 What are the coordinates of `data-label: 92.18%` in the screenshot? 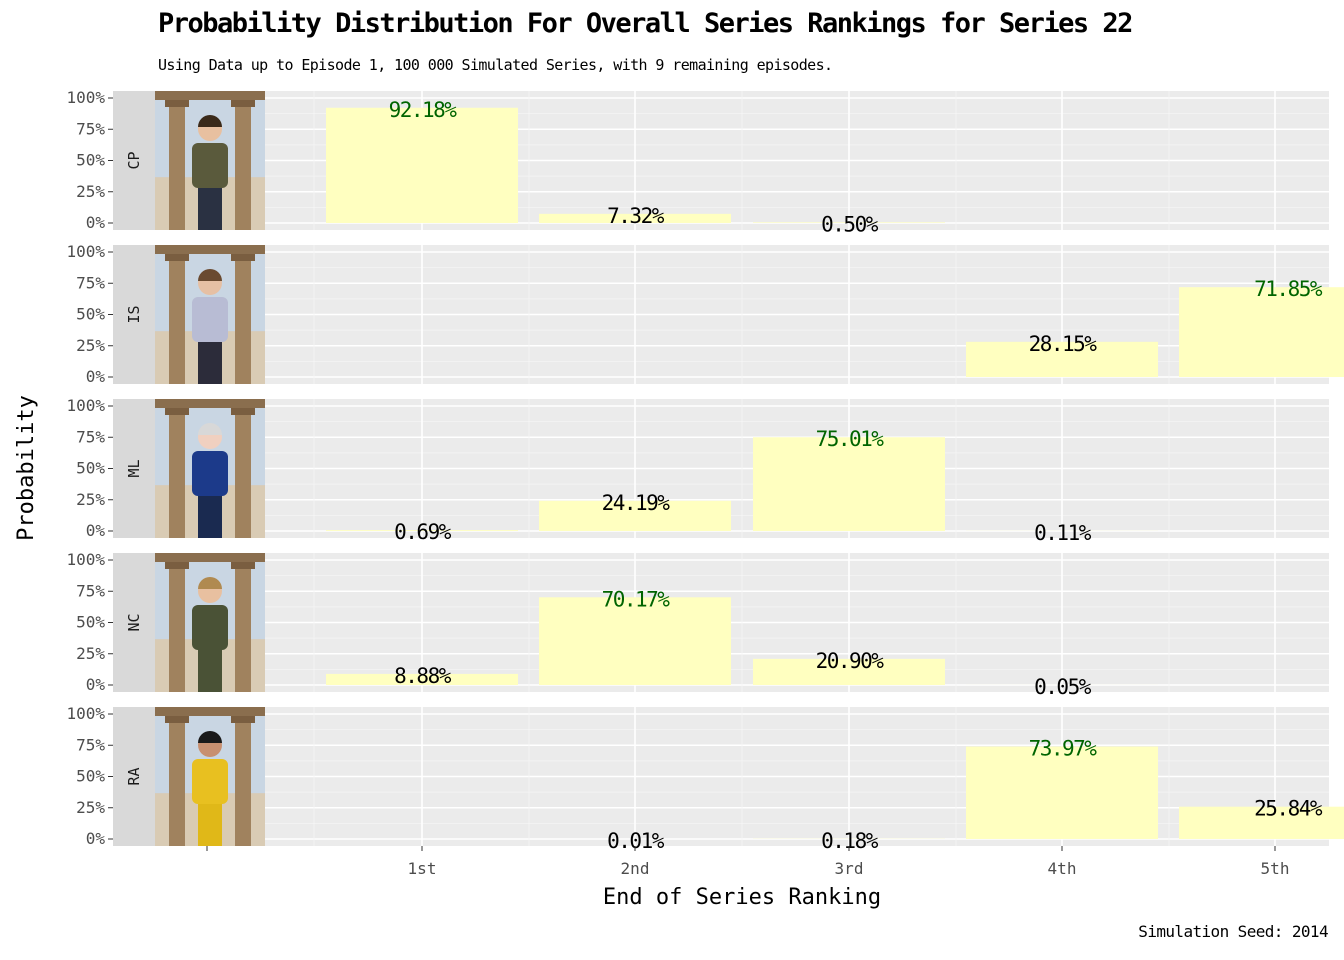 It's located at (423, 110).